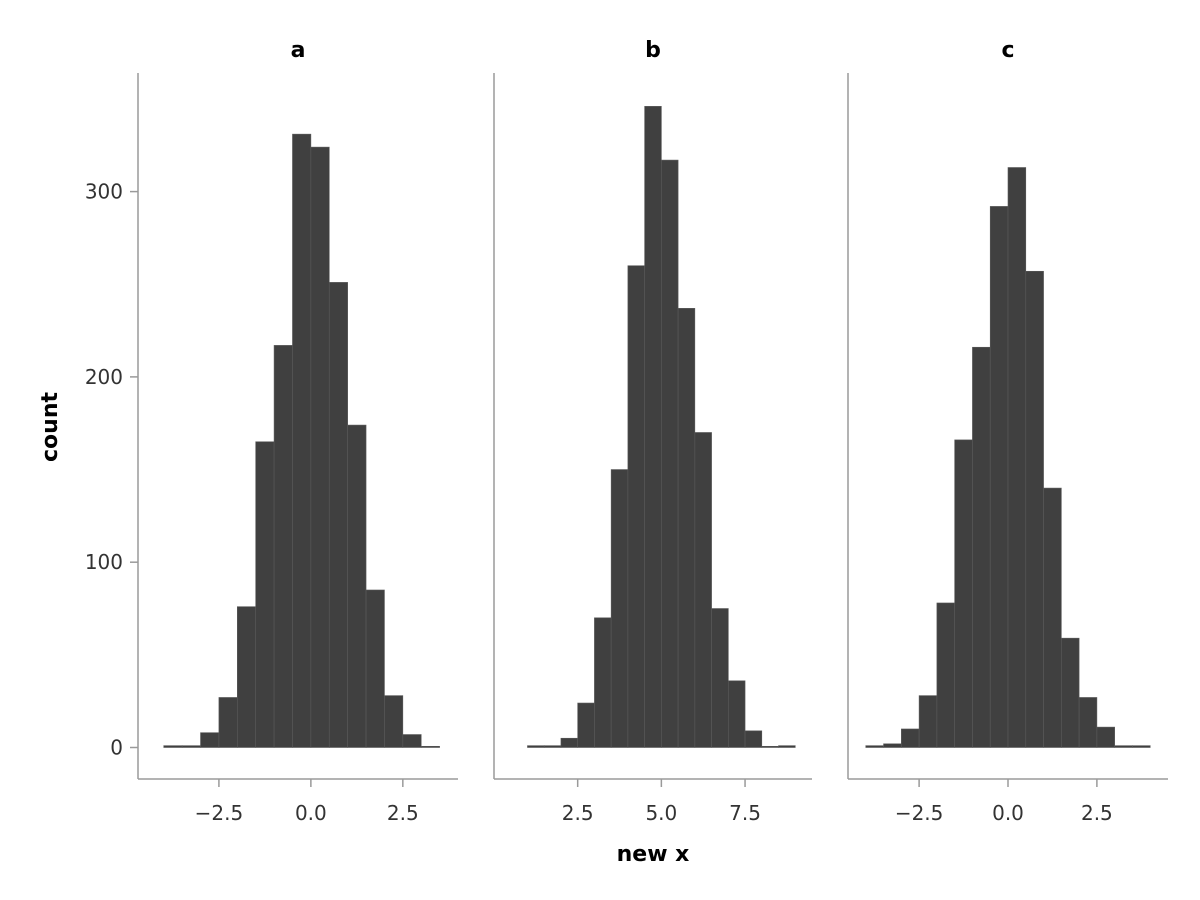 The height and width of the screenshot is (900, 1200). What do you see at coordinates (104, 192) in the screenshot?
I see `y-tick-label: 300` at bounding box center [104, 192].